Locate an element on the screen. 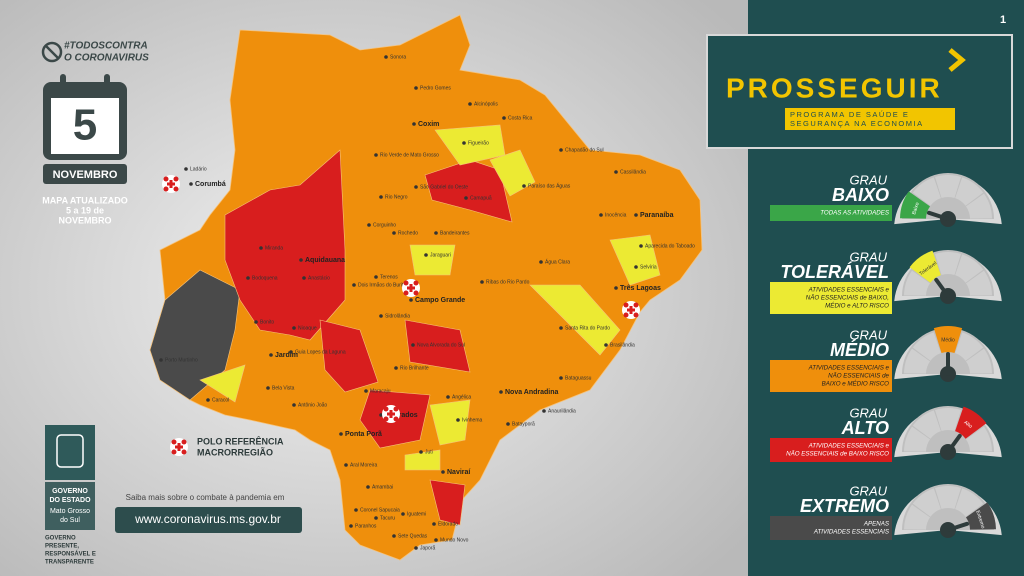 This screenshot has height=576, width=1024. government-text: do Sul is located at coordinates (70, 520).